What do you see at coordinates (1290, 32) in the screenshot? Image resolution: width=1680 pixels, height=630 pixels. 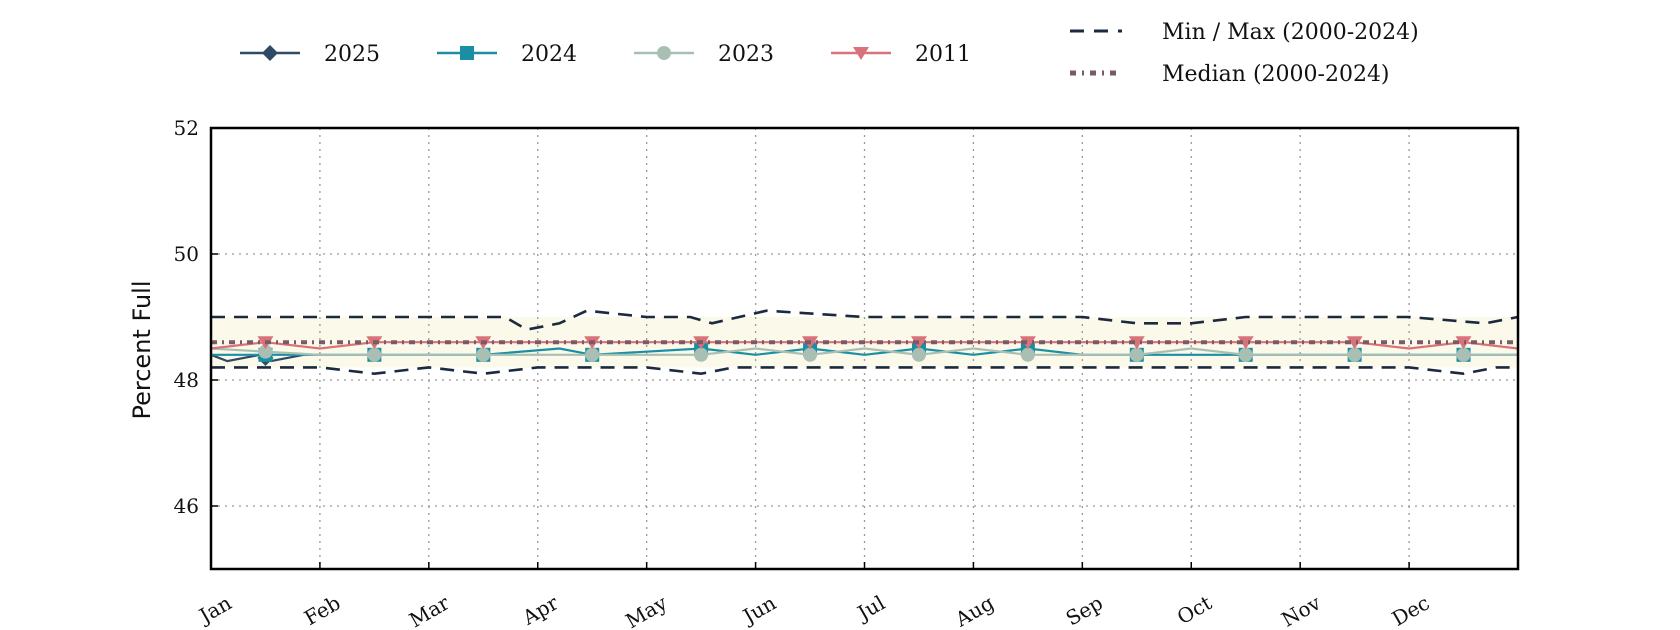 I see `legend-label: Min / Max (2000-2024)` at bounding box center [1290, 32].